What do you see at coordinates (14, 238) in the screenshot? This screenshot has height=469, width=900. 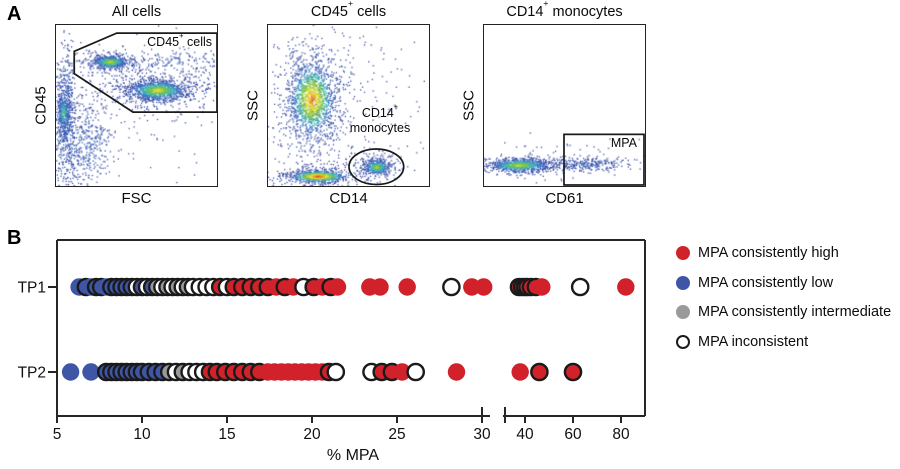 I see `panel-b-label: B` at bounding box center [14, 238].